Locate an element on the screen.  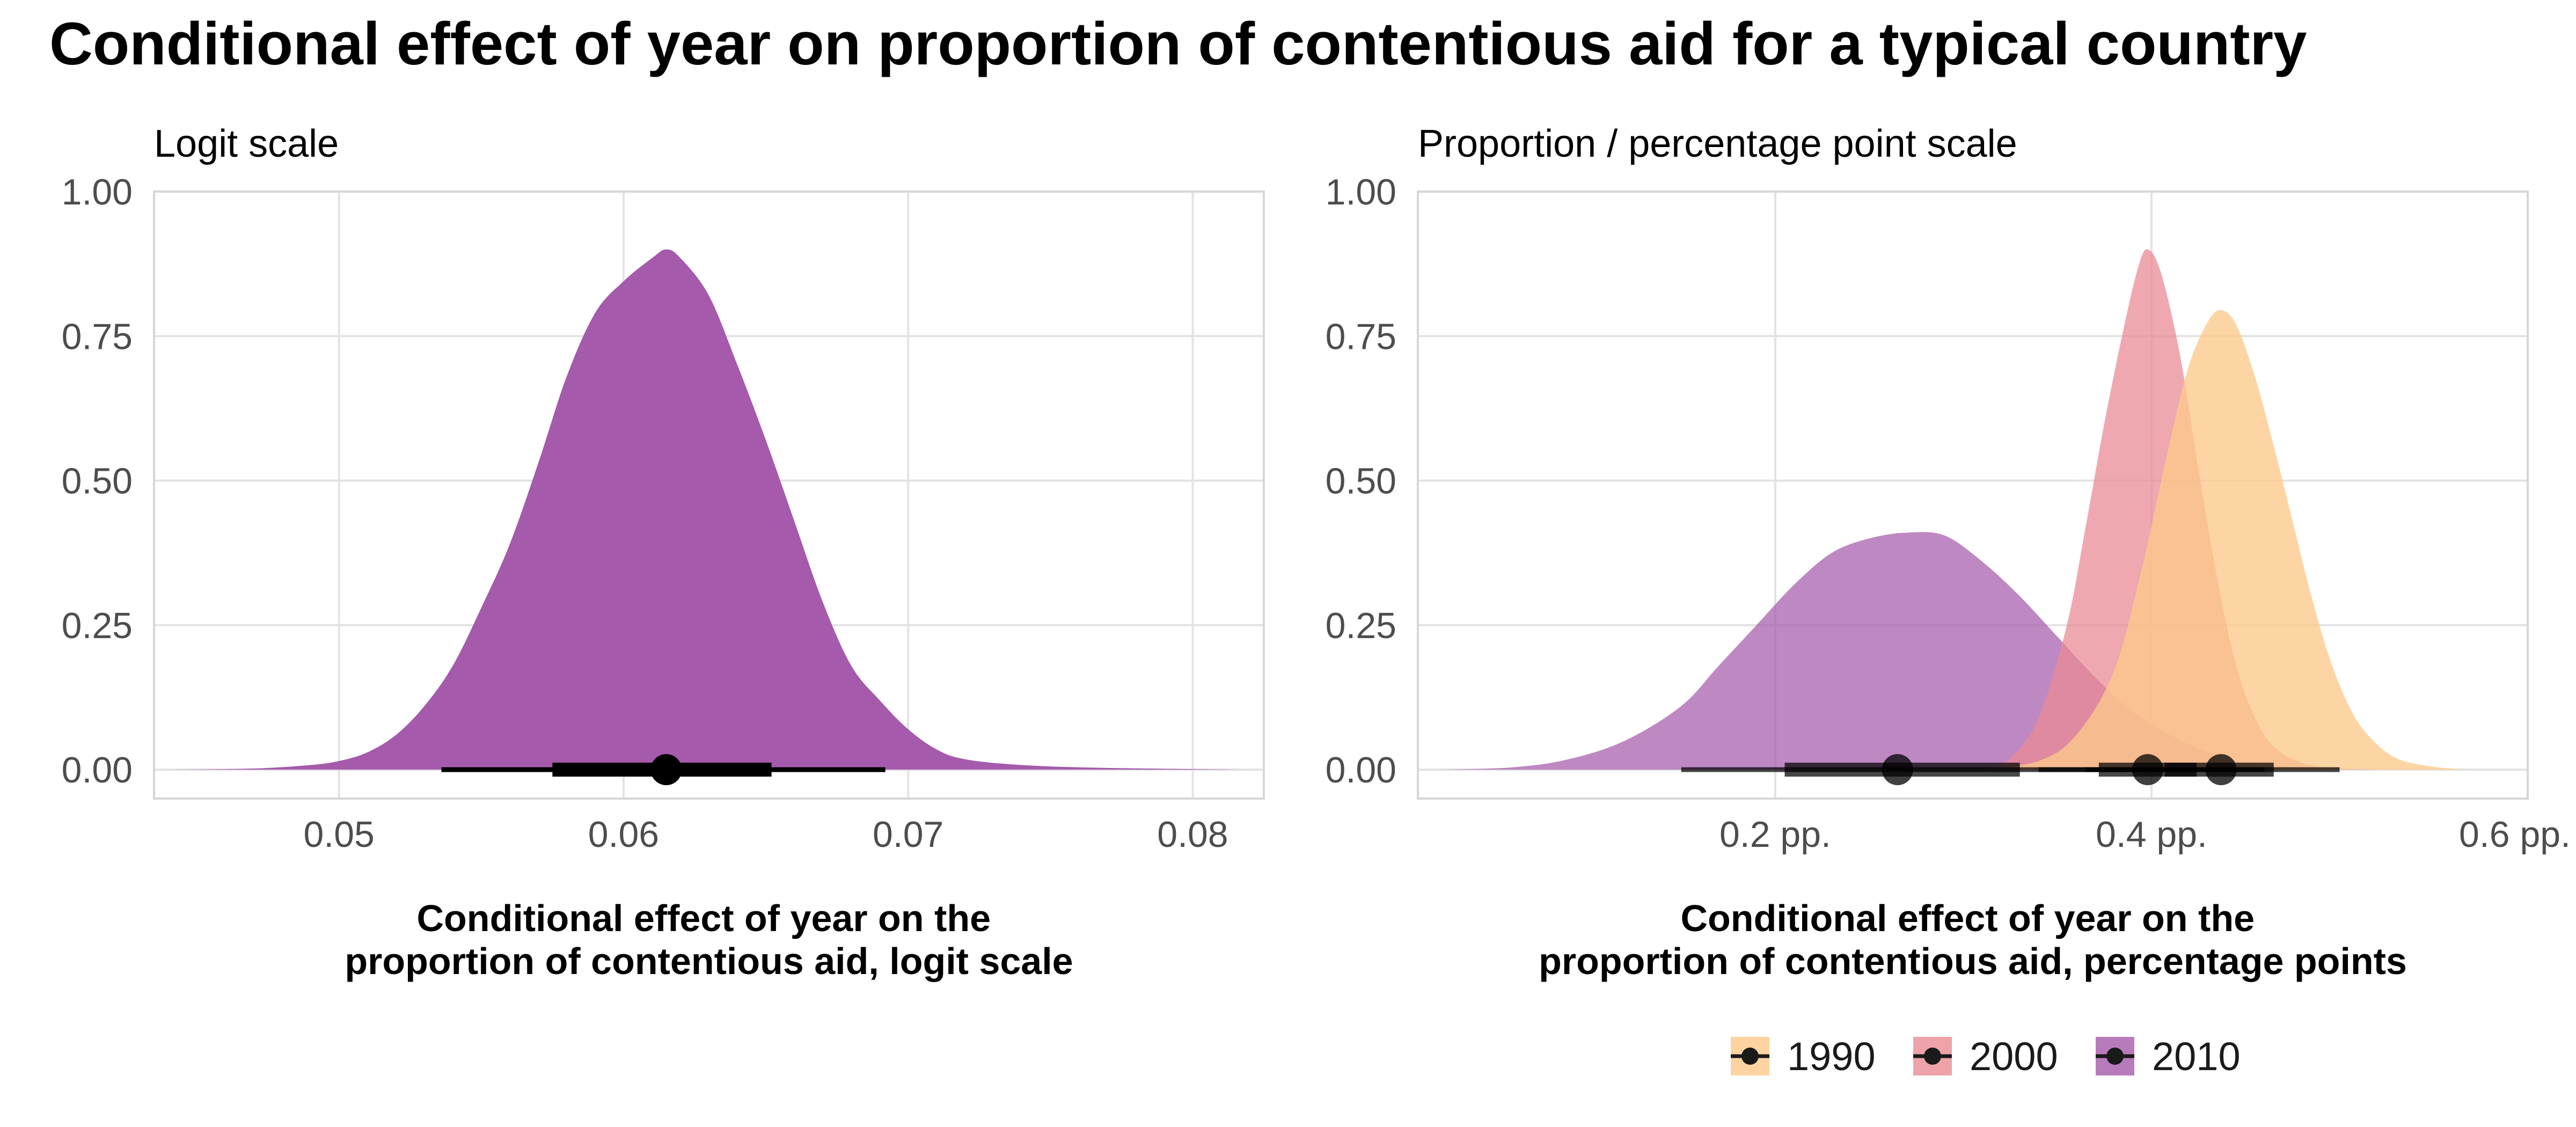
logit-x-tick-label-0: 0.05 is located at coordinates (338, 834).